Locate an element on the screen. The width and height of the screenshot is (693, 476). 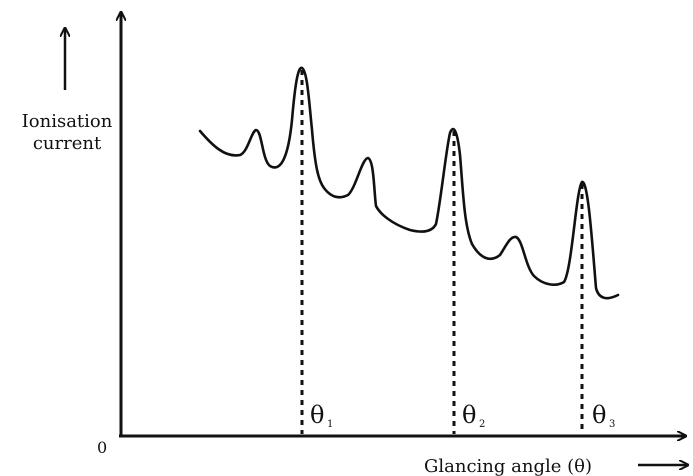
y-axis-label-line2: current is located at coordinates (67, 143).